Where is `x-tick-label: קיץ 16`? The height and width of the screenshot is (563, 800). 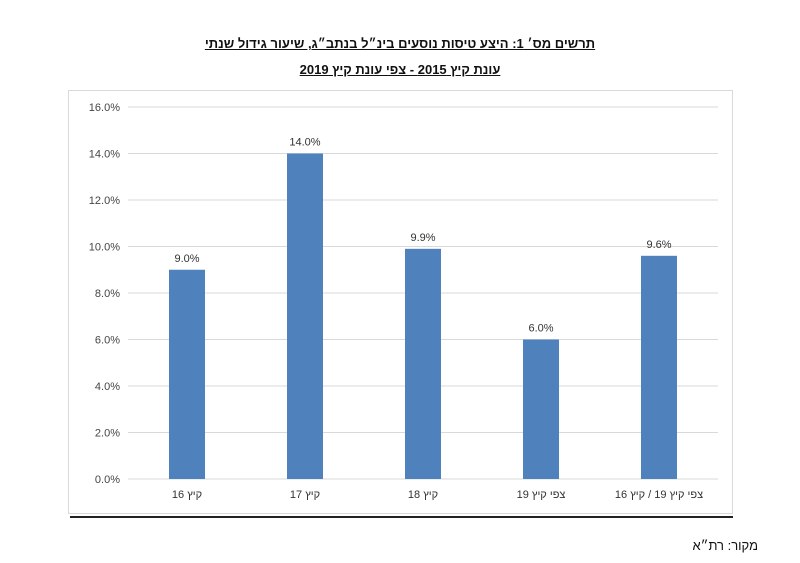
x-tick-label: קיץ 16 is located at coordinates (187, 495).